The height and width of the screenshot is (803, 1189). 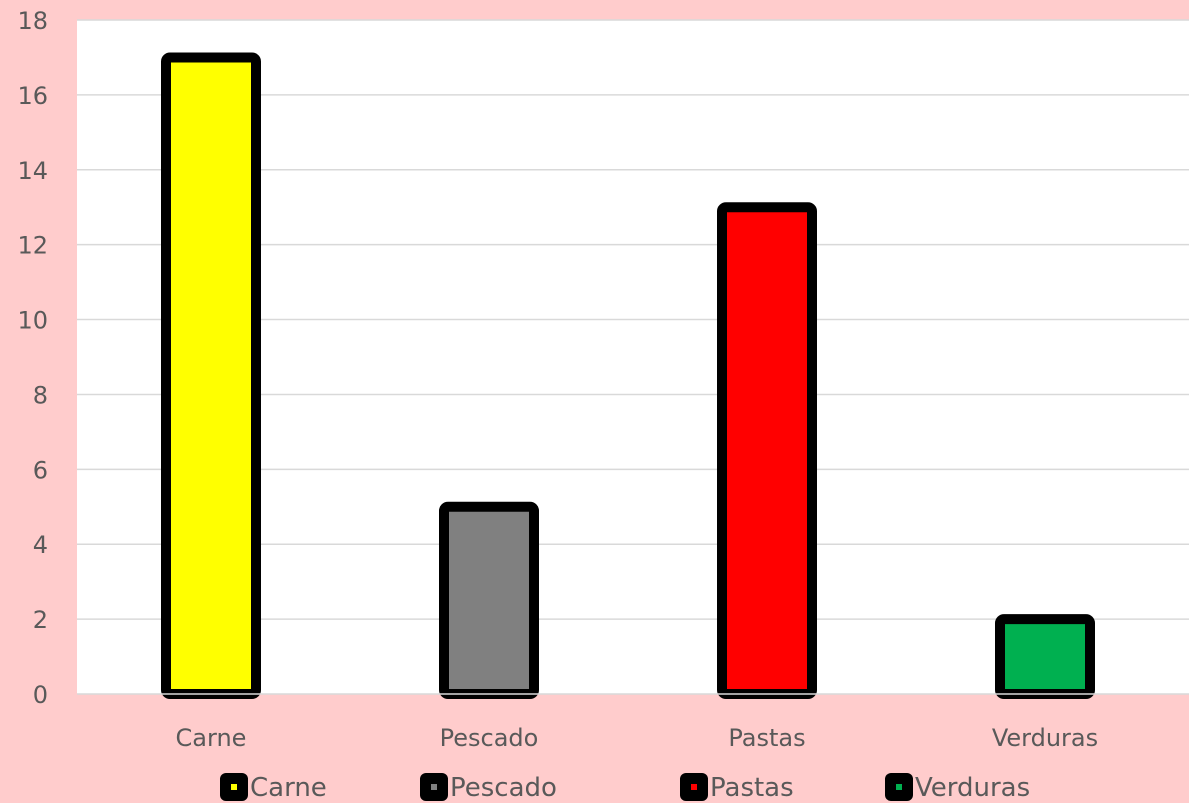 I want to click on legend-item-pastas: Pastas, so click(x=737, y=788).